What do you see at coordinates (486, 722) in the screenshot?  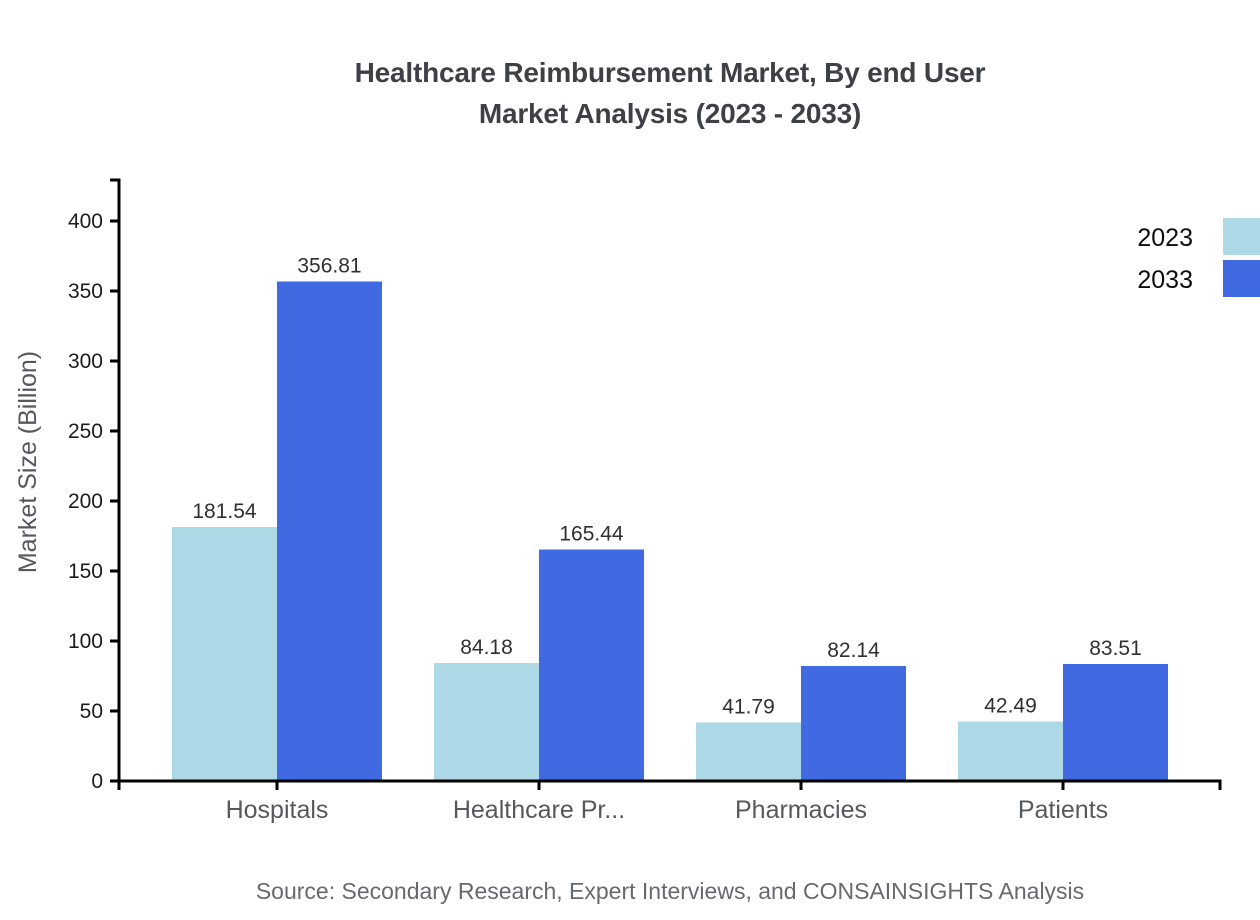 I see `bar-2023-healthcare-pr` at bounding box center [486, 722].